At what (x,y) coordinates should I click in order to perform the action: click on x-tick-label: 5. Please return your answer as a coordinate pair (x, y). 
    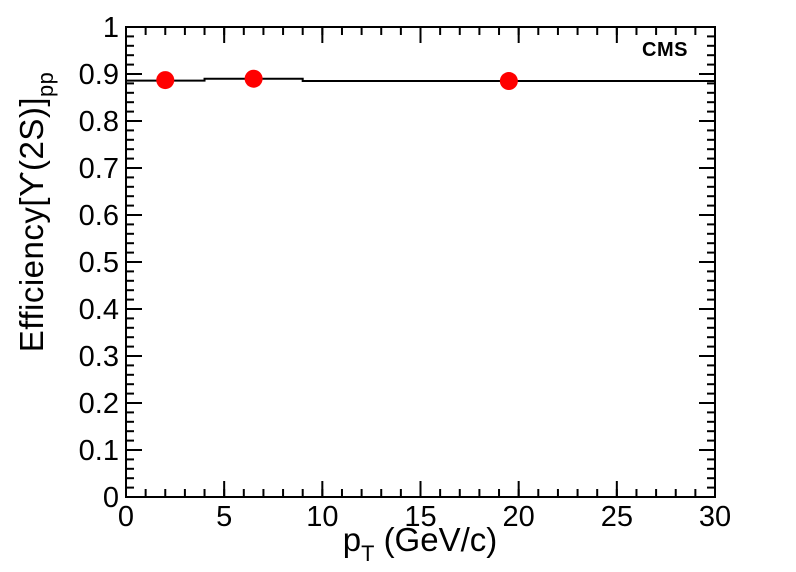
    Looking at the image, I should click on (224, 517).